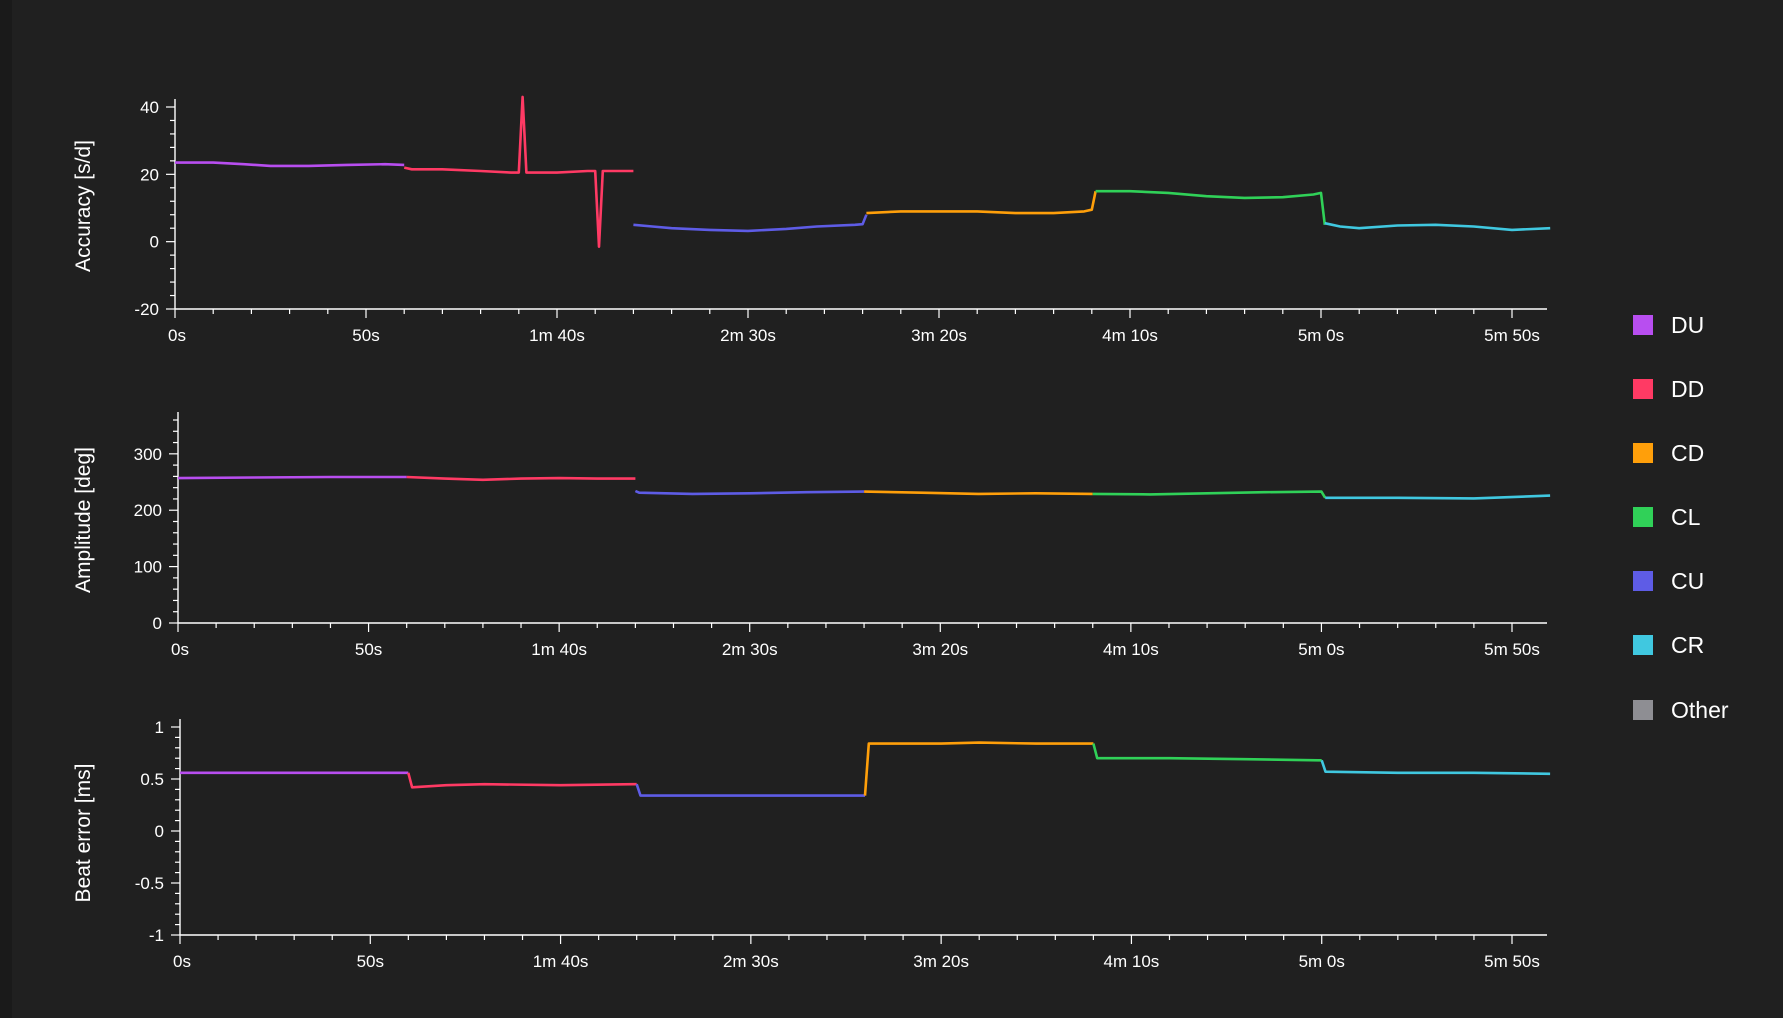 This screenshot has width=1783, height=1018. What do you see at coordinates (1686, 516) in the screenshot?
I see `legend-label-cl: CL` at bounding box center [1686, 516].